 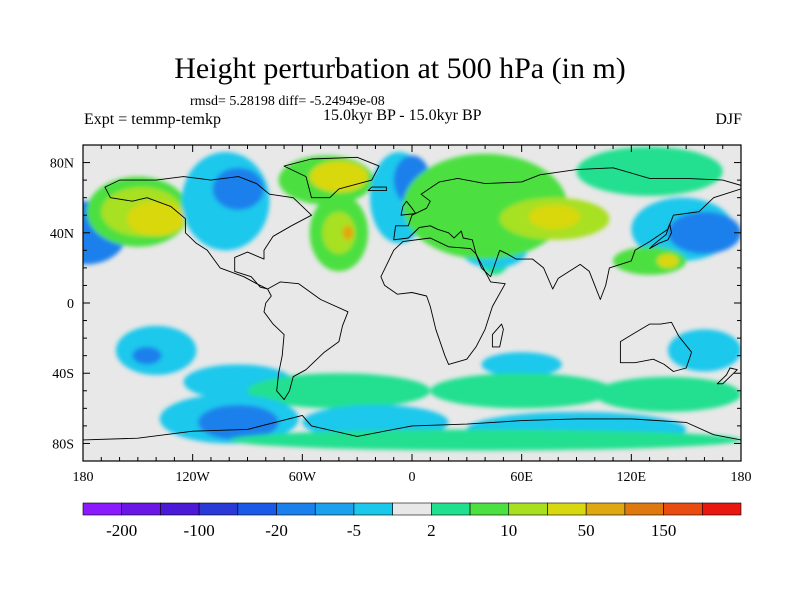 What do you see at coordinates (63, 374) in the screenshot?
I see `y-tick-label: 40S` at bounding box center [63, 374].